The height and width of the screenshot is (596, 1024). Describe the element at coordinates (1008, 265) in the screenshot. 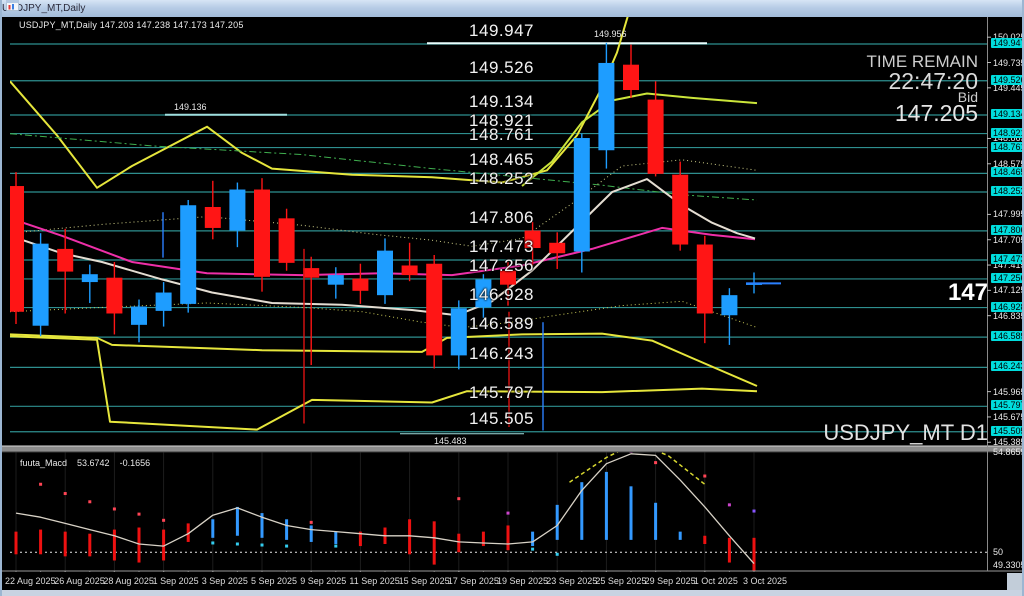

I see `scale-tick-147.415: 147.415` at that location.